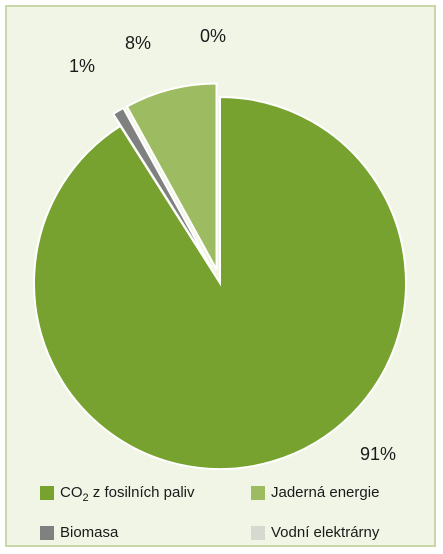  Describe the element at coordinates (162, 189) in the screenshot. I see `slice-biomass` at that location.